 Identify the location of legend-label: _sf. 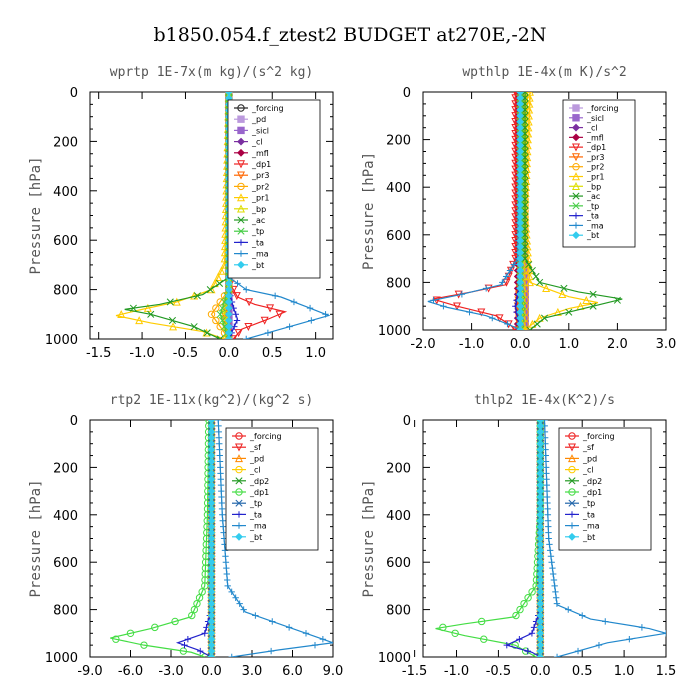
(255, 447).